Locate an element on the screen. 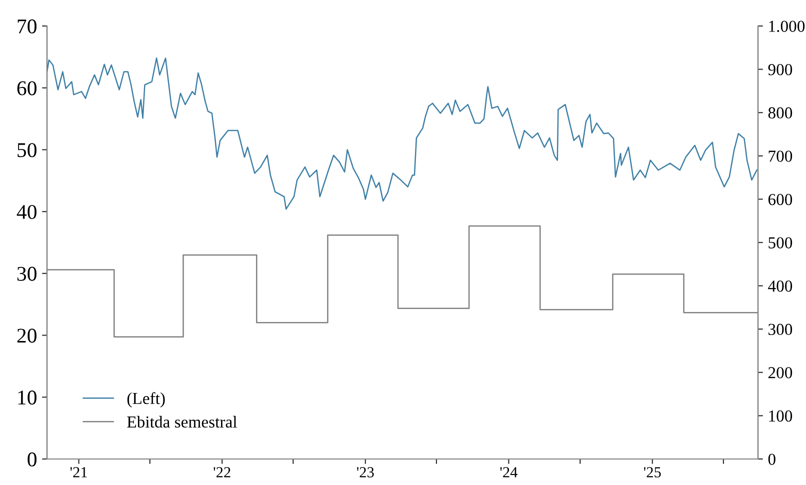 The width and height of the screenshot is (806, 485). y2-tick-label: 0 is located at coordinates (772, 459).